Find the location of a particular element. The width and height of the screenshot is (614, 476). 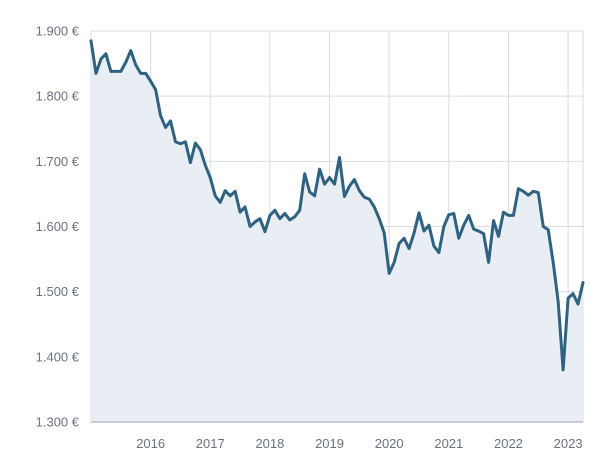

y-tick-label: 1.800 € is located at coordinates (58, 96).